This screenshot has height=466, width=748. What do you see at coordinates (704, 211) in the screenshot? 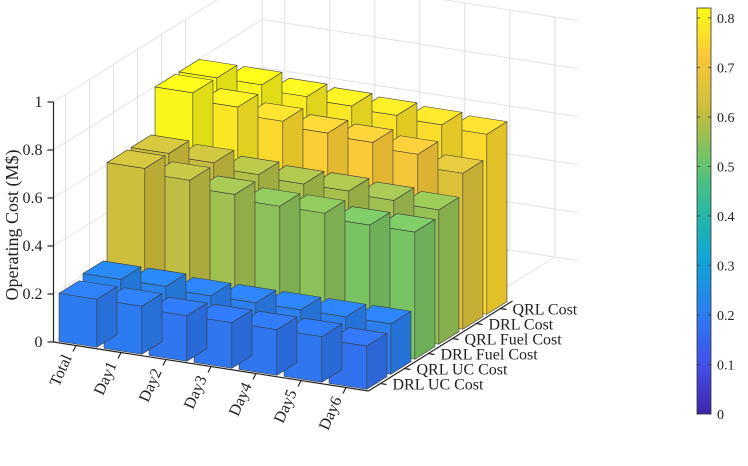
I see `colorbar` at bounding box center [704, 211].